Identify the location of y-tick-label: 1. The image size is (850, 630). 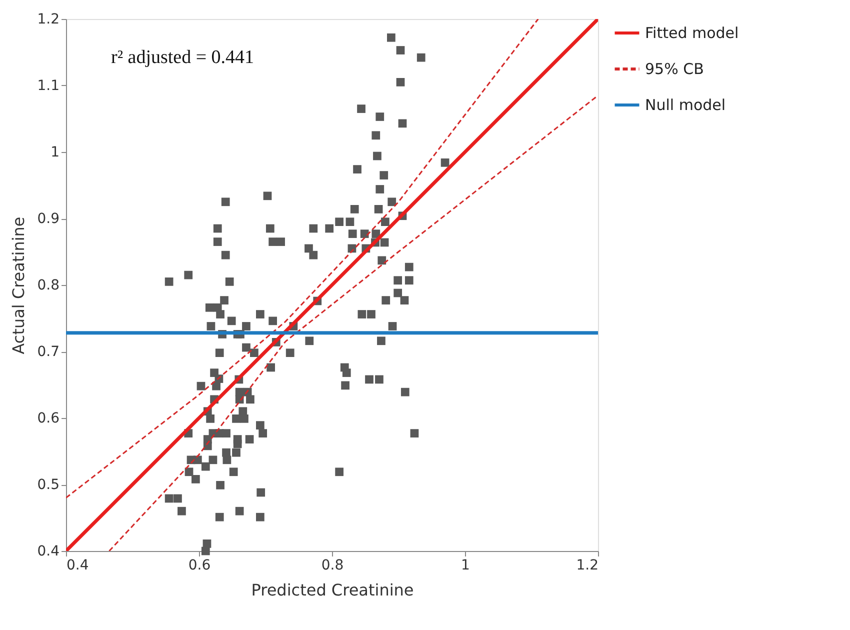
(55, 152).